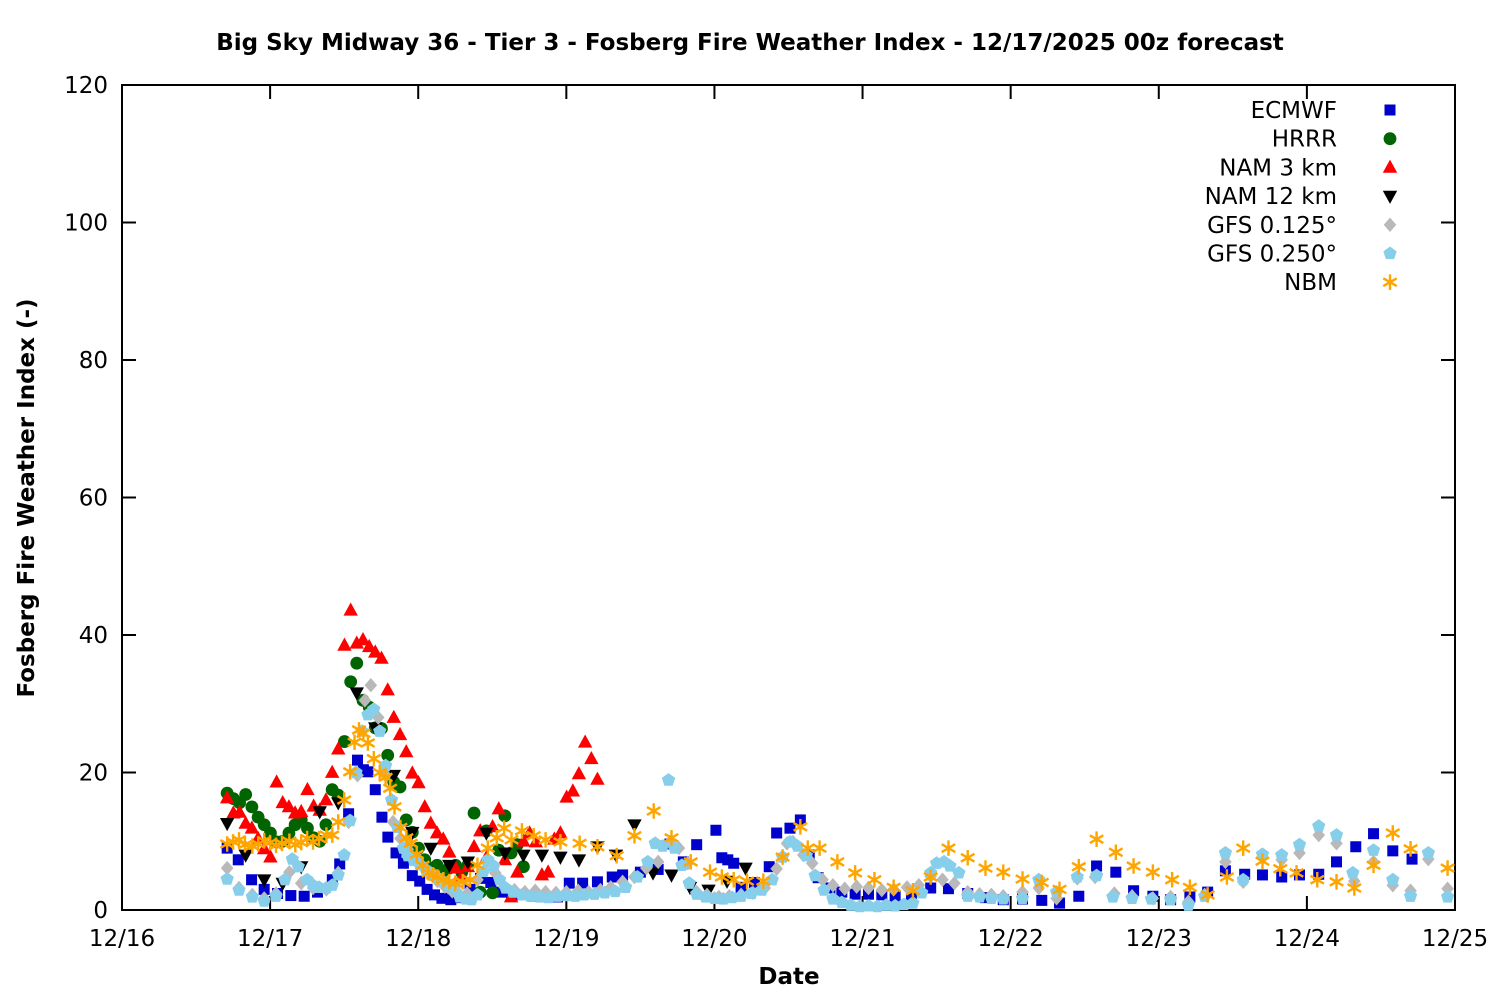 Image resolution: width=1500 pixels, height=1000 pixels. What do you see at coordinates (1272, 226) in the screenshot?
I see `legend-label: GFS 0.125°` at bounding box center [1272, 226].